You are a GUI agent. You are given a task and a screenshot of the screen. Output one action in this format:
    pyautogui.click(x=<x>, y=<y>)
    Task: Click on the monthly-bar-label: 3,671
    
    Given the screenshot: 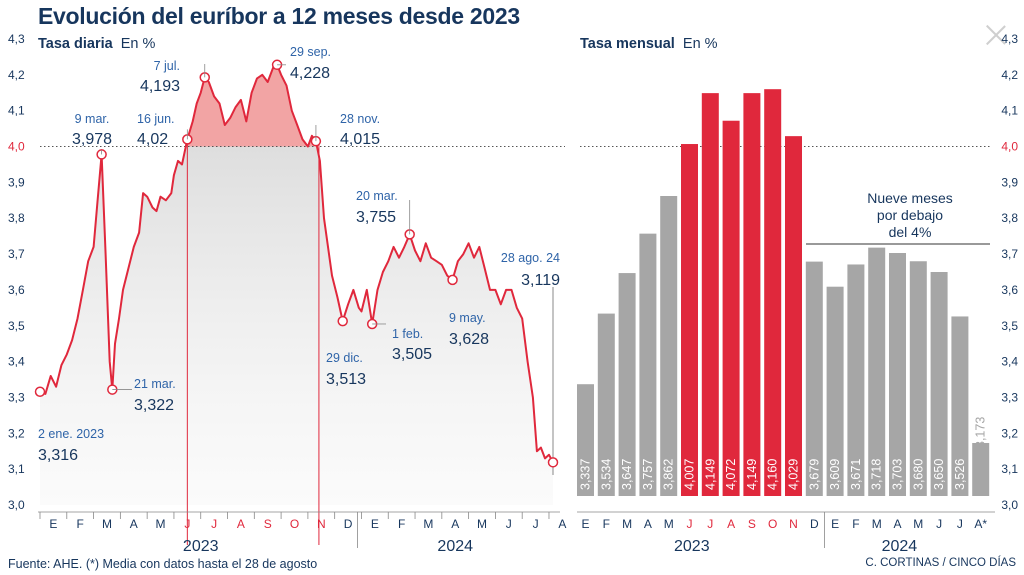 What is the action you would take?
    pyautogui.click(x=856, y=474)
    